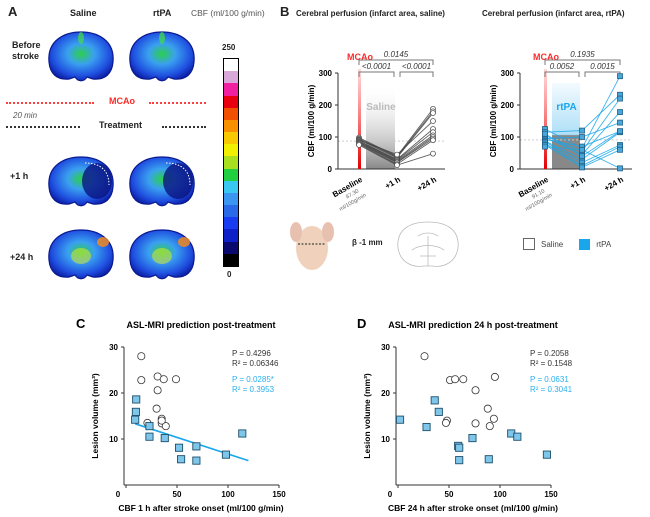 The height and width of the screenshot is (517, 650). I want to click on stereotaxic-illustration, so click(374, 245).